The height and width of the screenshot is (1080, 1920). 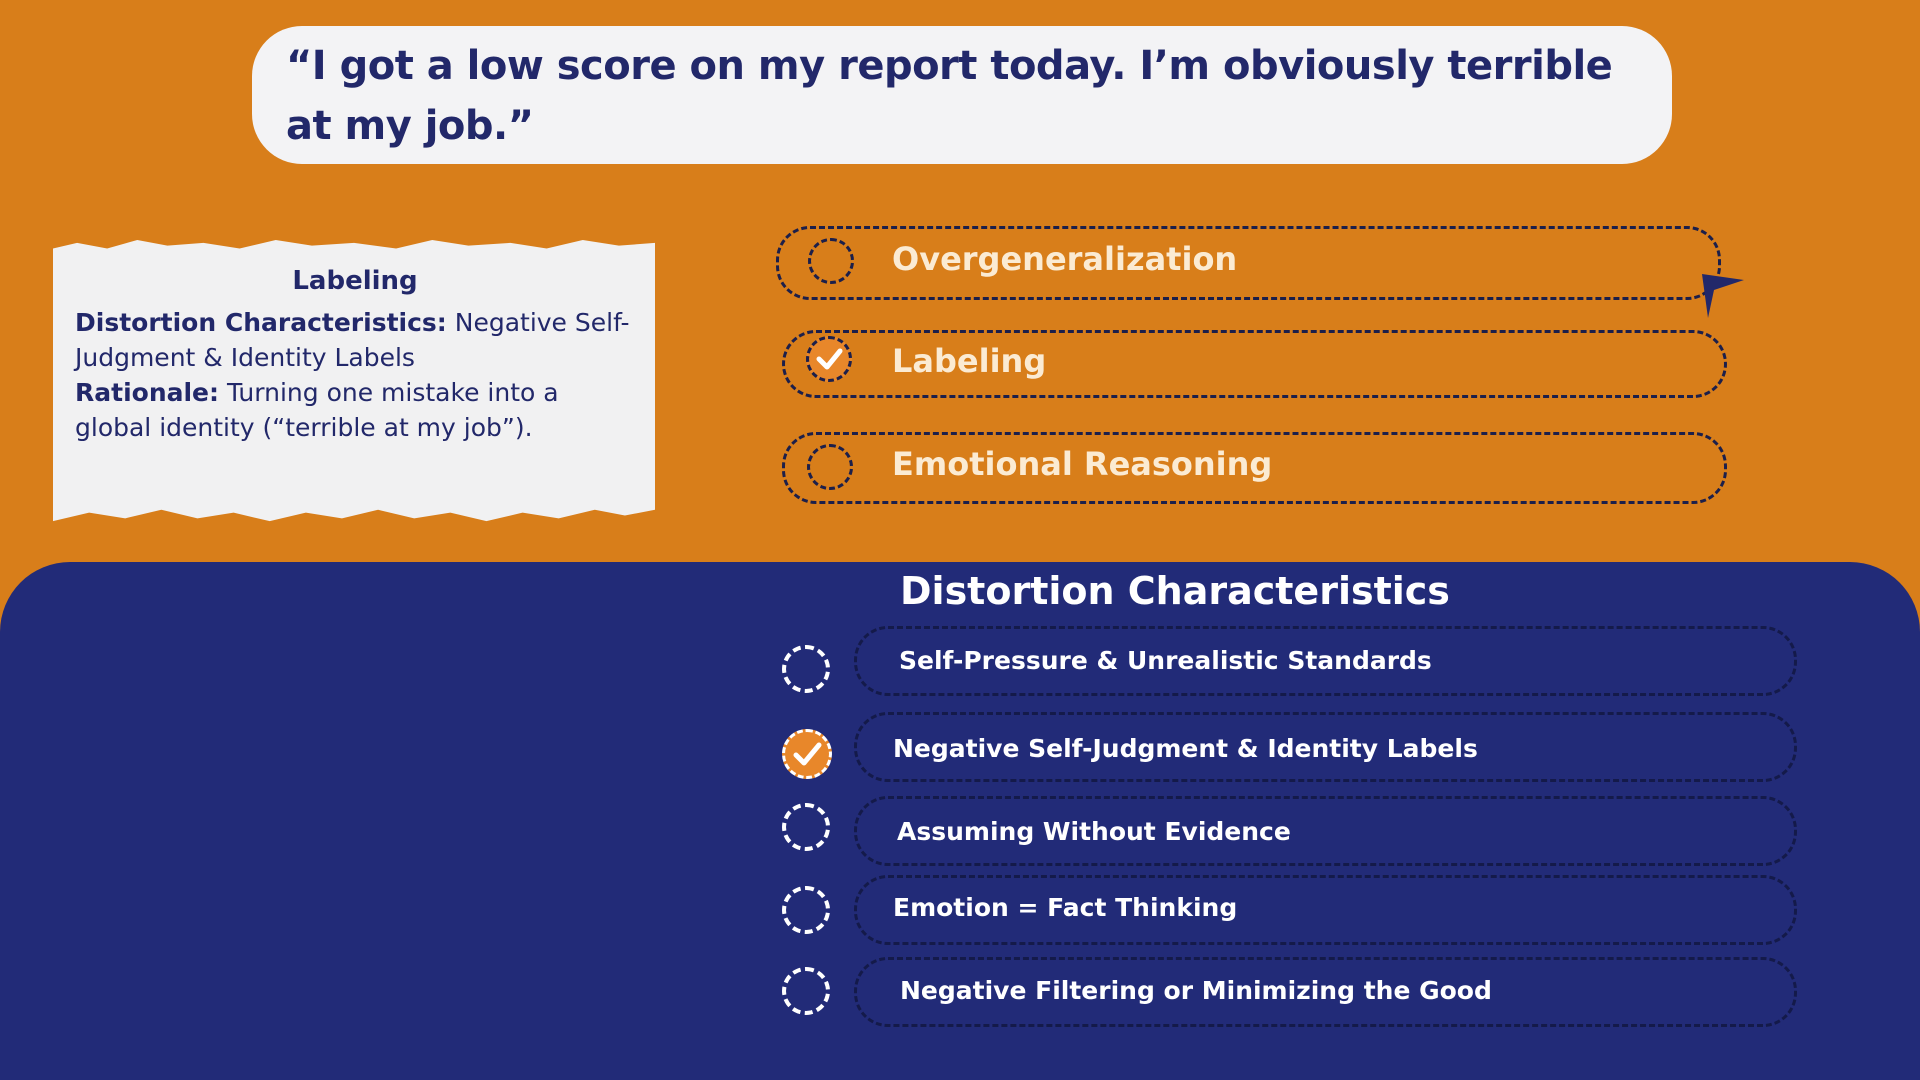 What do you see at coordinates (1723, 296) in the screenshot?
I see `pointer-cursor-icon` at bounding box center [1723, 296].